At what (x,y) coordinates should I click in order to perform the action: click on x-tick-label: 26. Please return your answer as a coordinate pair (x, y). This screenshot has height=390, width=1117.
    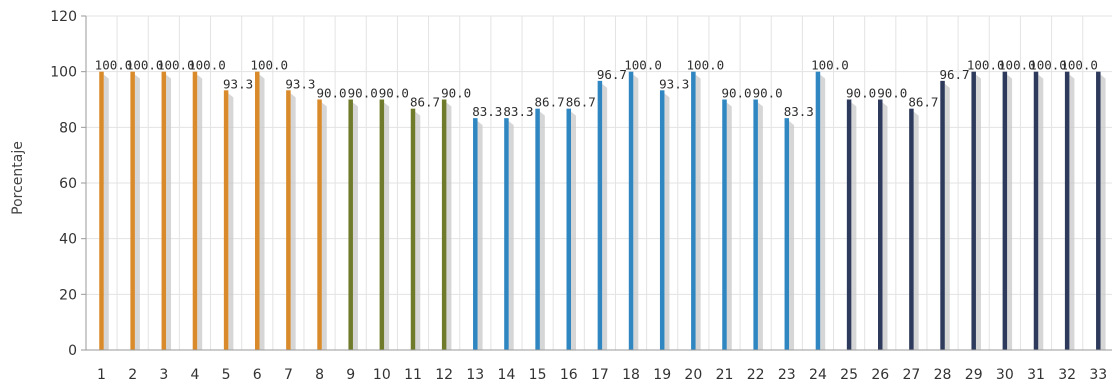
    Looking at the image, I should click on (880, 375).